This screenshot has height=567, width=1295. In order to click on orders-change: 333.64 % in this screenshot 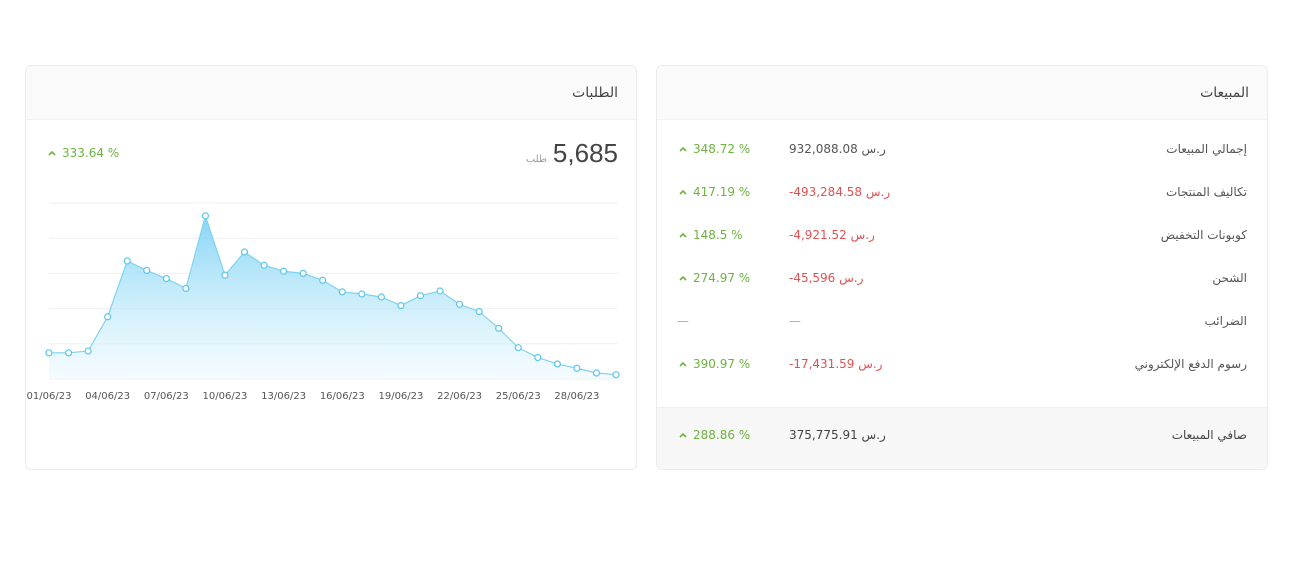, I will do `click(82, 153)`.